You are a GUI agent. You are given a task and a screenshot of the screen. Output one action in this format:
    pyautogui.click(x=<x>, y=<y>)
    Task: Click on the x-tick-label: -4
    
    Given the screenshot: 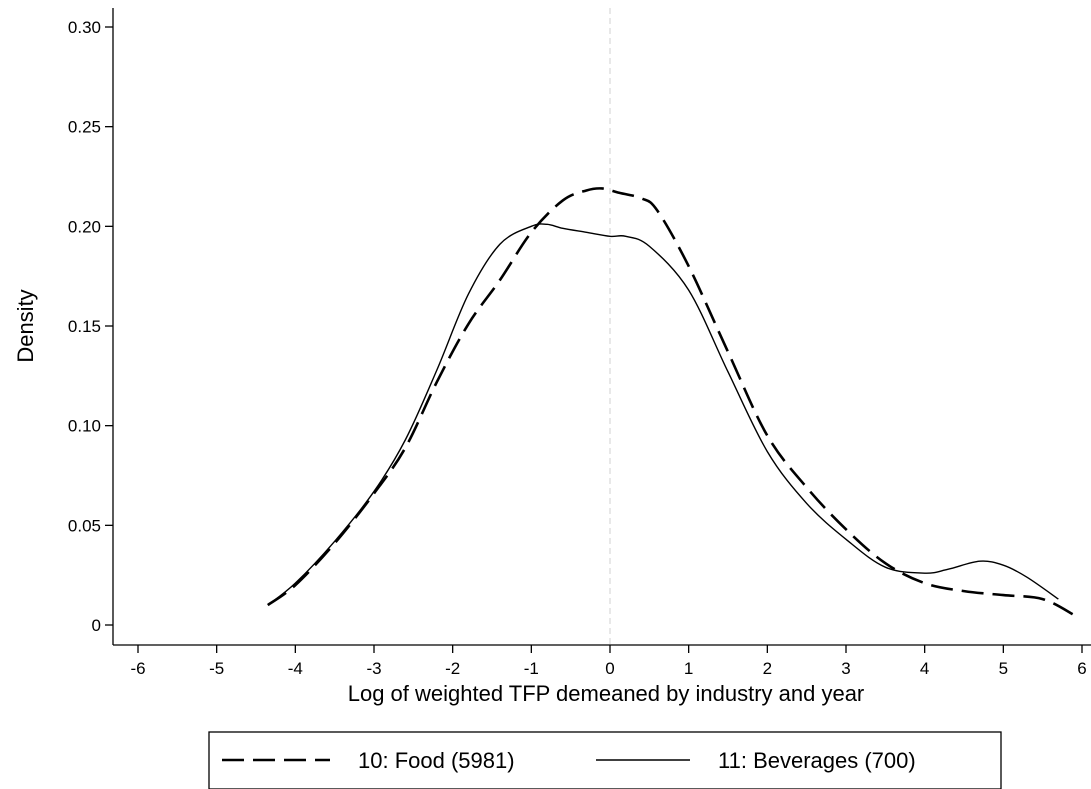 What is the action you would take?
    pyautogui.click(x=295, y=668)
    